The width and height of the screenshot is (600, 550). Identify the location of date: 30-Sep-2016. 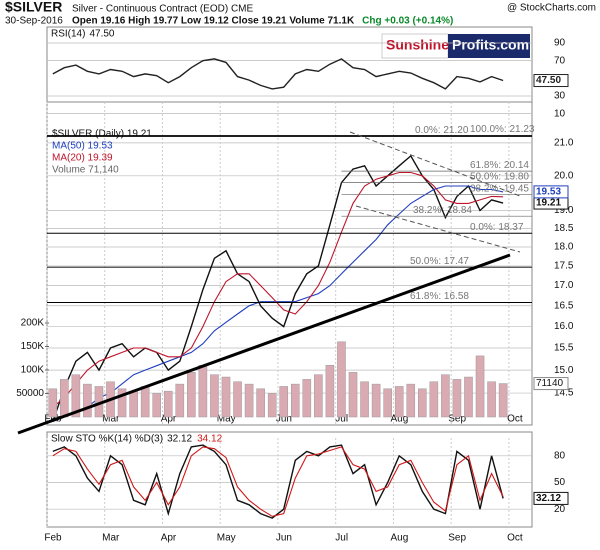
(34, 21).